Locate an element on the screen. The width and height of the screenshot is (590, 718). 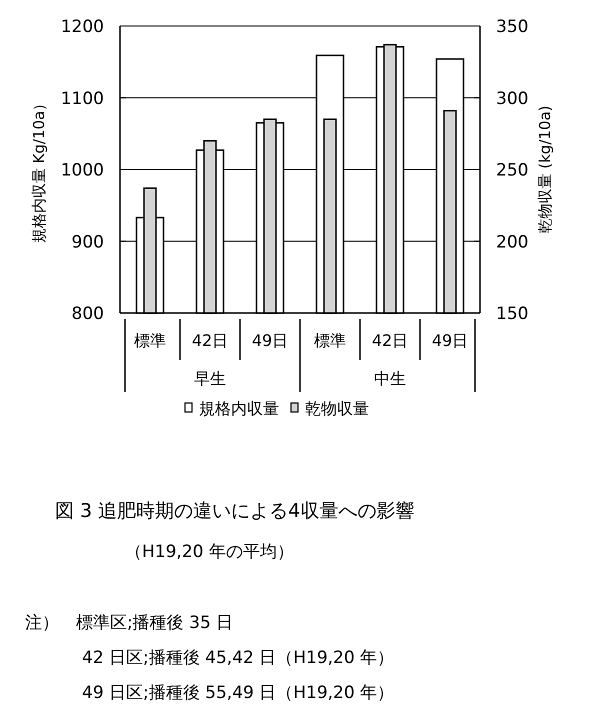
y2-tick-label: 150 is located at coordinates (512, 314).